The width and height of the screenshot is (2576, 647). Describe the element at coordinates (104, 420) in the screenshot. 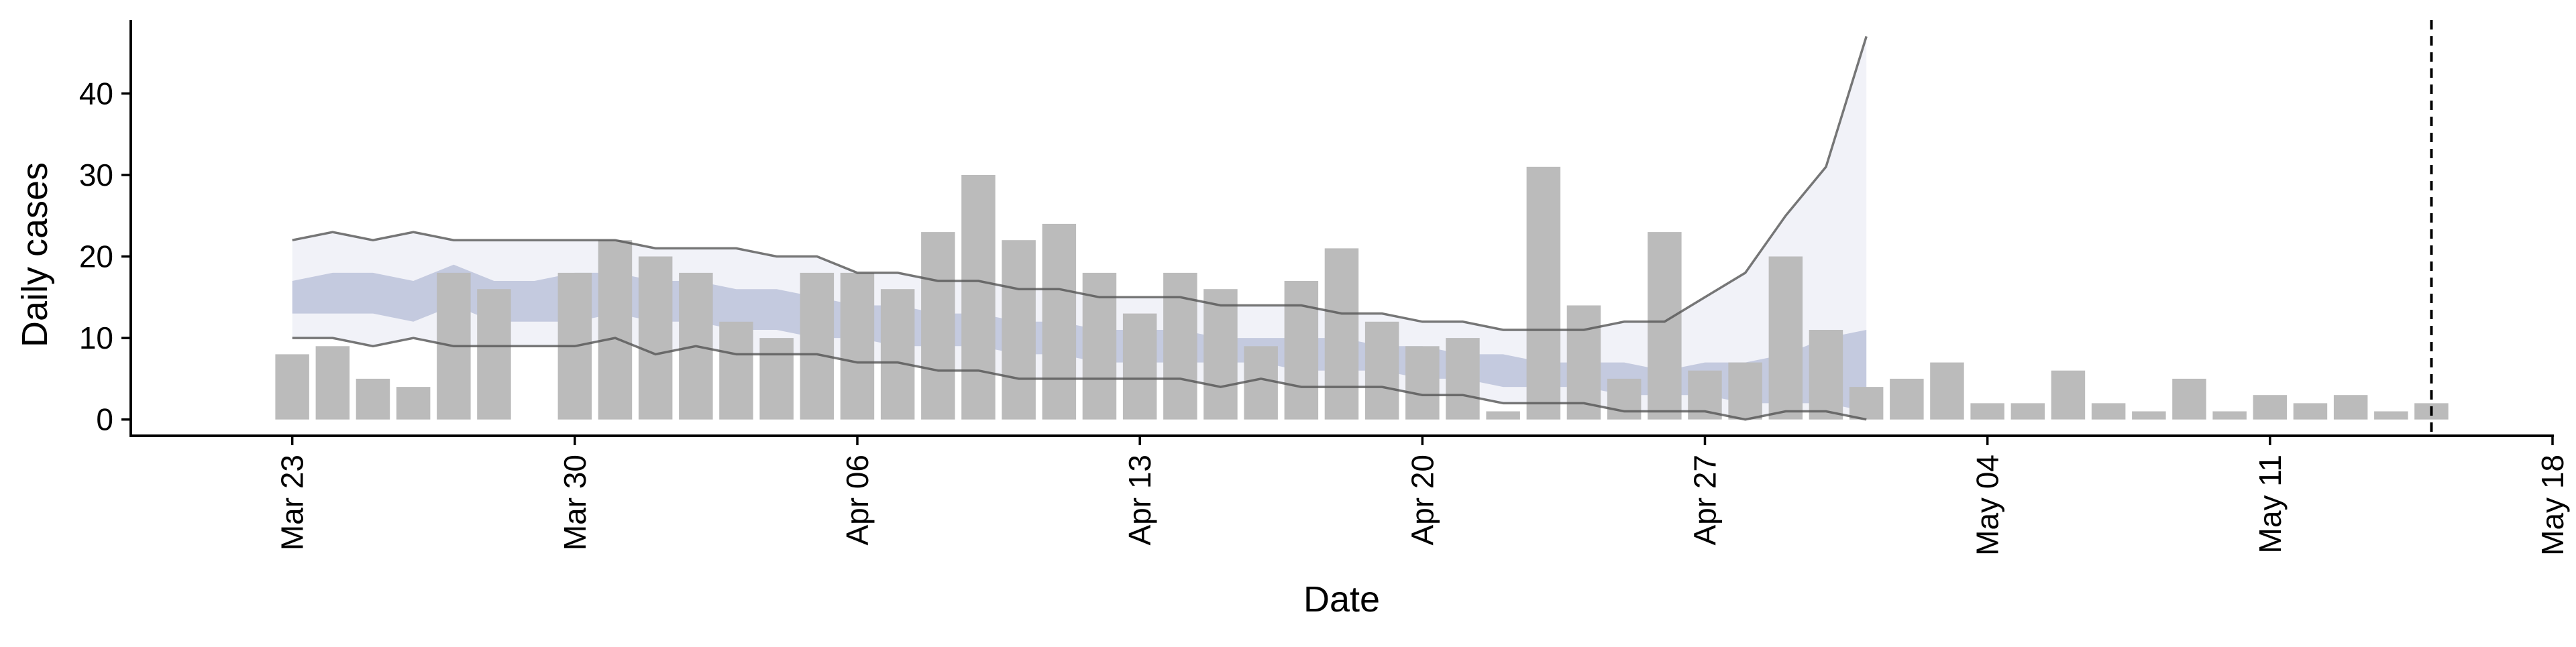

I see `y-tick-label: 0` at that location.